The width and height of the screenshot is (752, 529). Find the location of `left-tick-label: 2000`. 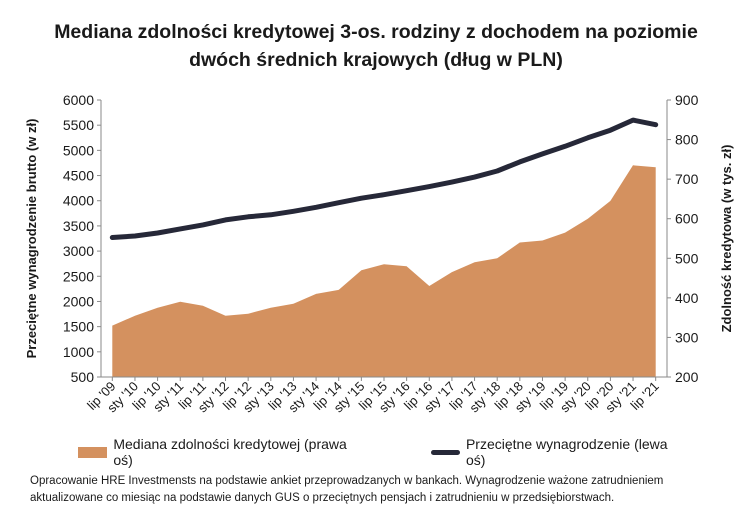

left-tick-label: 2000 is located at coordinates (78, 301).